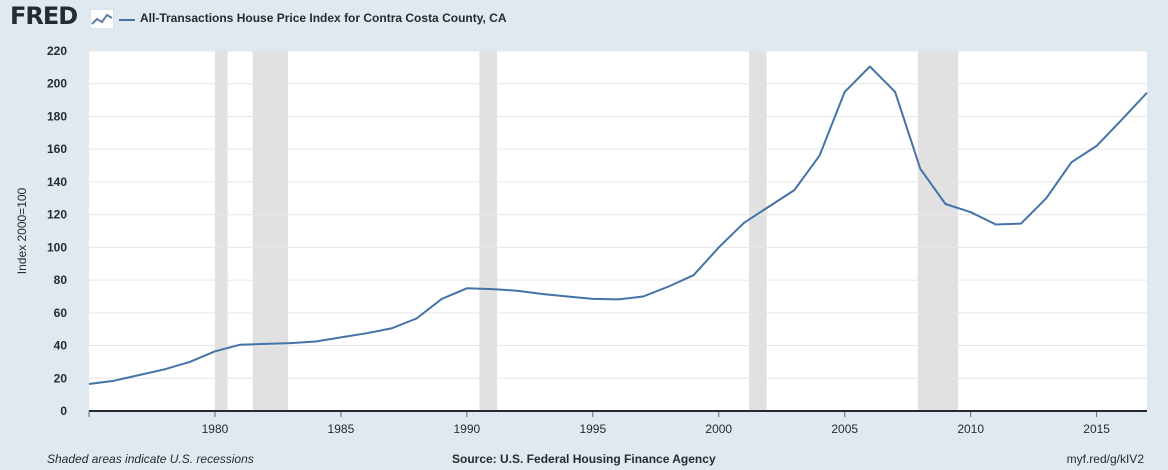 The image size is (1168, 470). I want to click on y-tick-label: 20, so click(61, 378).